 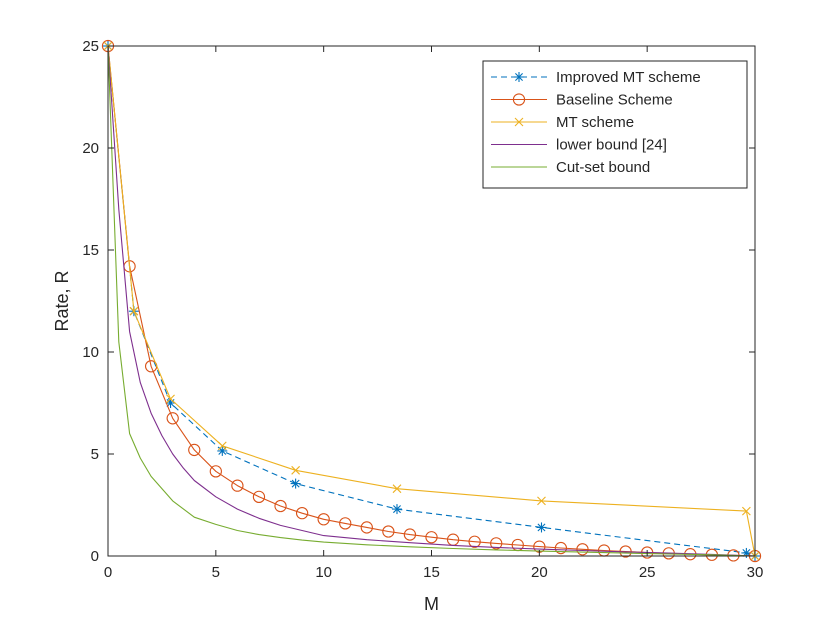 What do you see at coordinates (90, 250) in the screenshot?
I see `y-tick-label: 15` at bounding box center [90, 250].